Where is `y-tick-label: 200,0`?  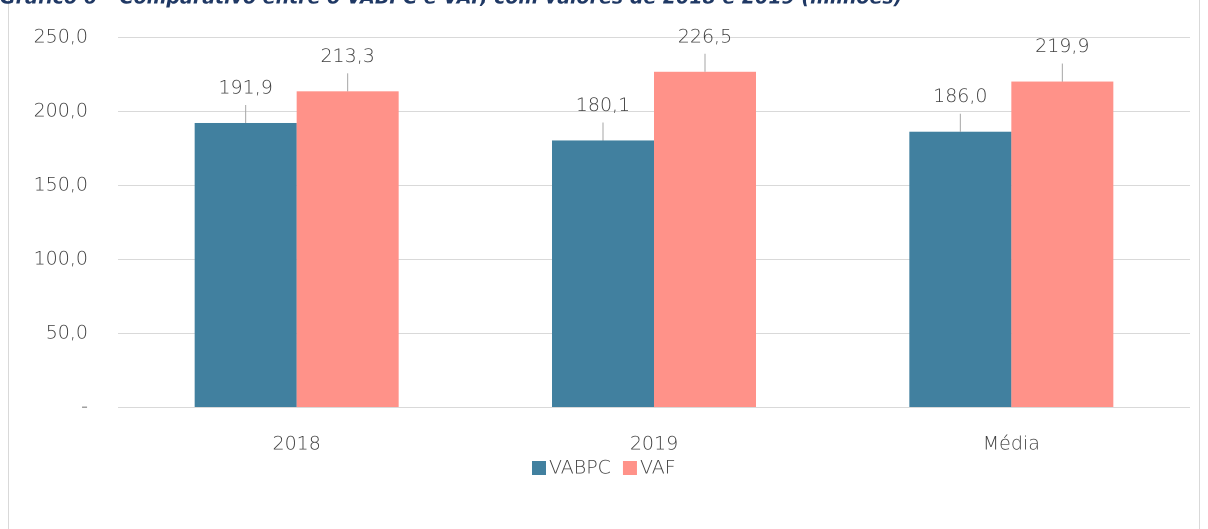 y-tick-label: 200,0 is located at coordinates (61, 111).